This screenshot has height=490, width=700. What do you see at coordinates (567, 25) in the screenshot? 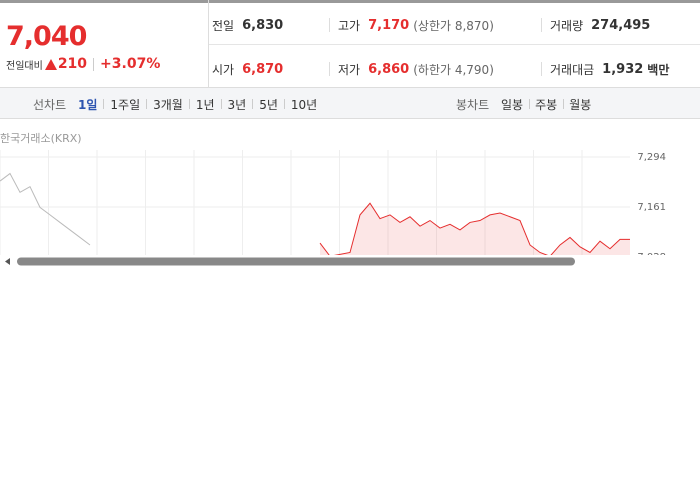
I see `stat-label: 거래량` at bounding box center [567, 25].